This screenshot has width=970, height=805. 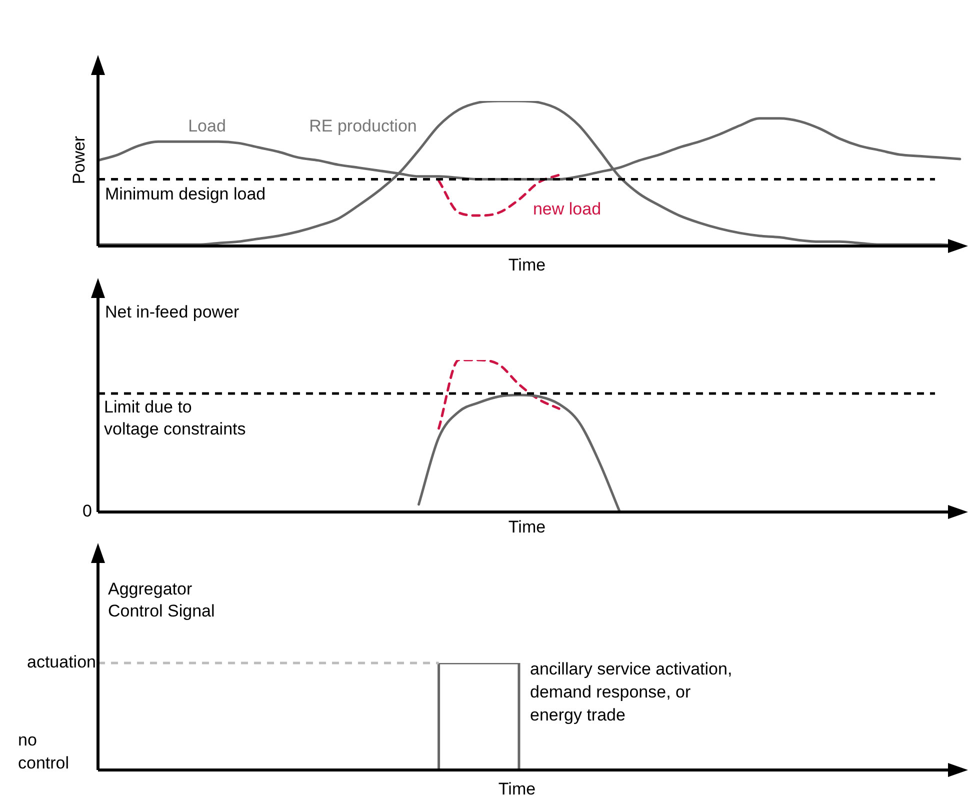 What do you see at coordinates (79, 160) in the screenshot?
I see `y-axis-title: Power` at bounding box center [79, 160].